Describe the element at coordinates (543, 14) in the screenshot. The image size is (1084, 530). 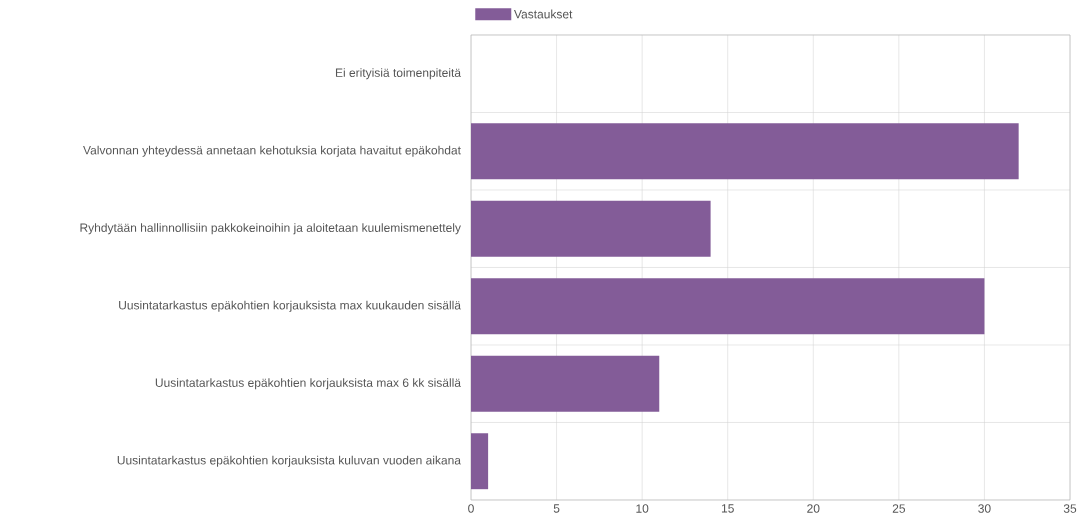
I see `legend-label: Vastaukset` at that location.